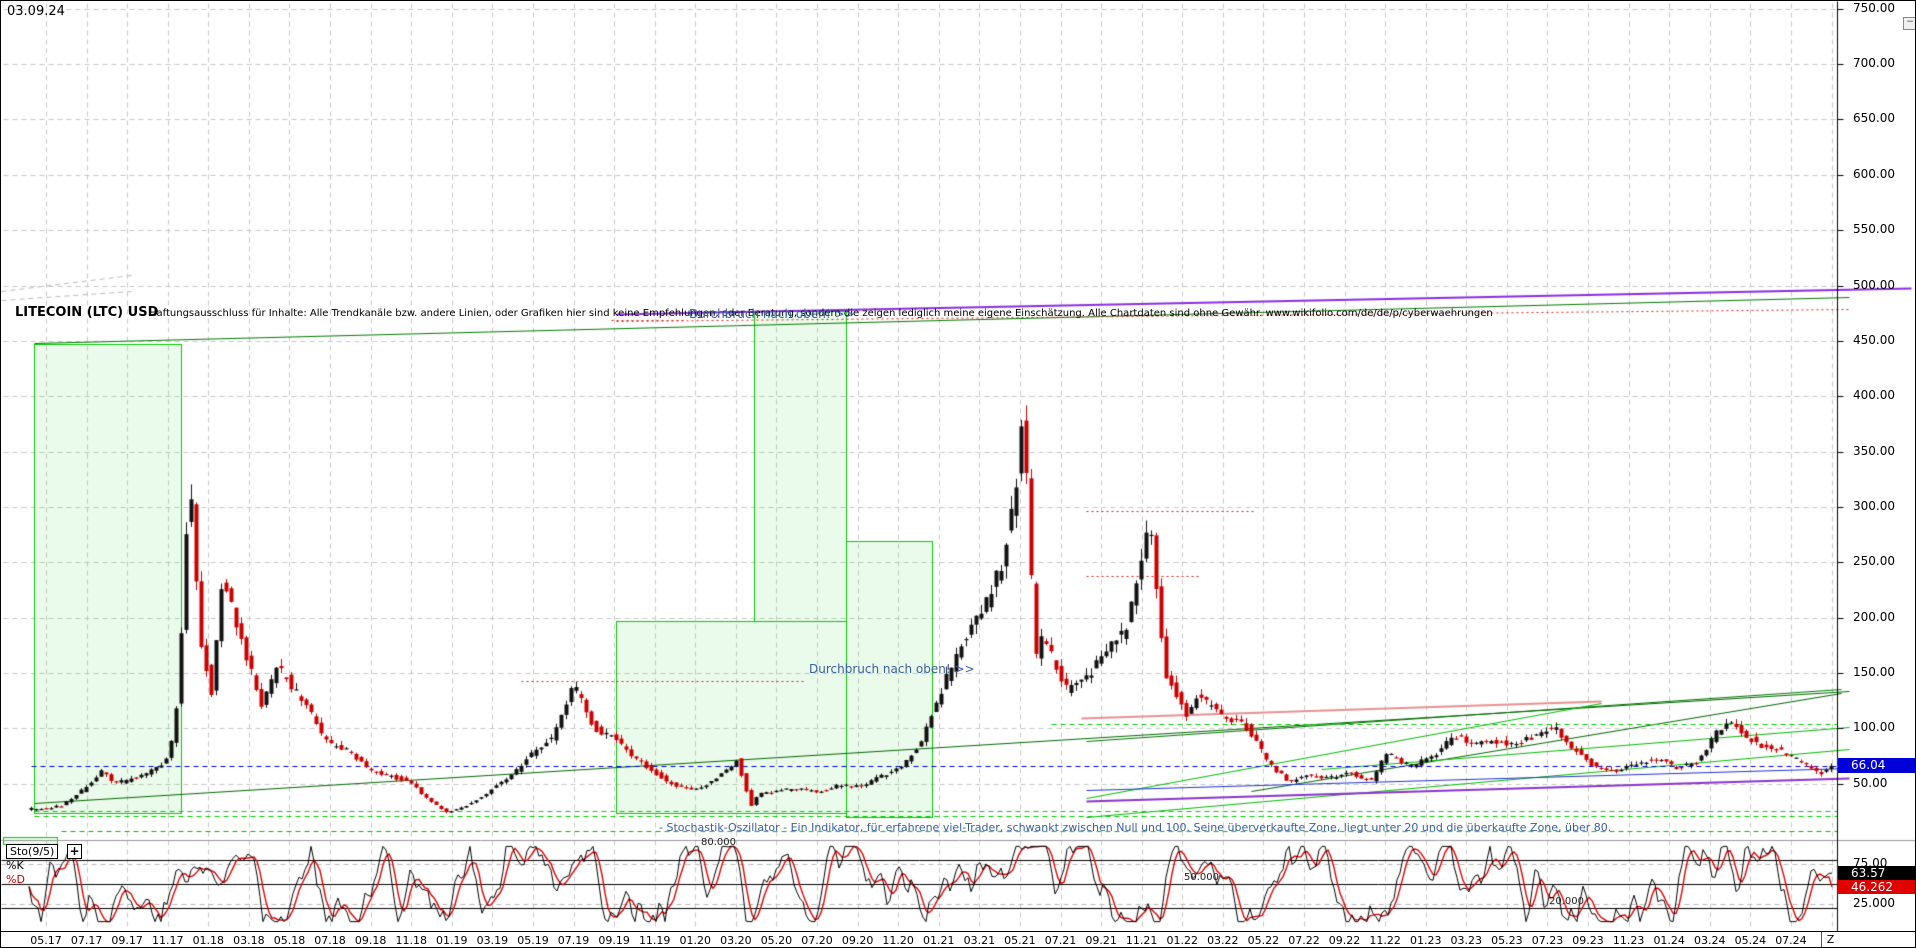 The height and width of the screenshot is (948, 1916). What do you see at coordinates (1874, 450) in the screenshot?
I see `price-axis-label: 350.00` at bounding box center [1874, 450].